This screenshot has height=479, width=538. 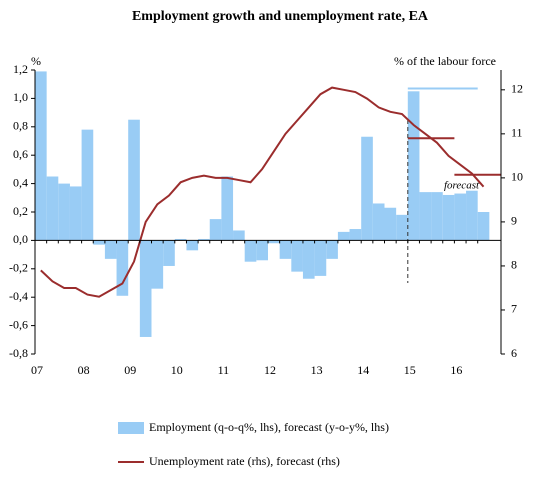 What do you see at coordinates (130, 370) in the screenshot?
I see `x-tick-label: 09` at bounding box center [130, 370].